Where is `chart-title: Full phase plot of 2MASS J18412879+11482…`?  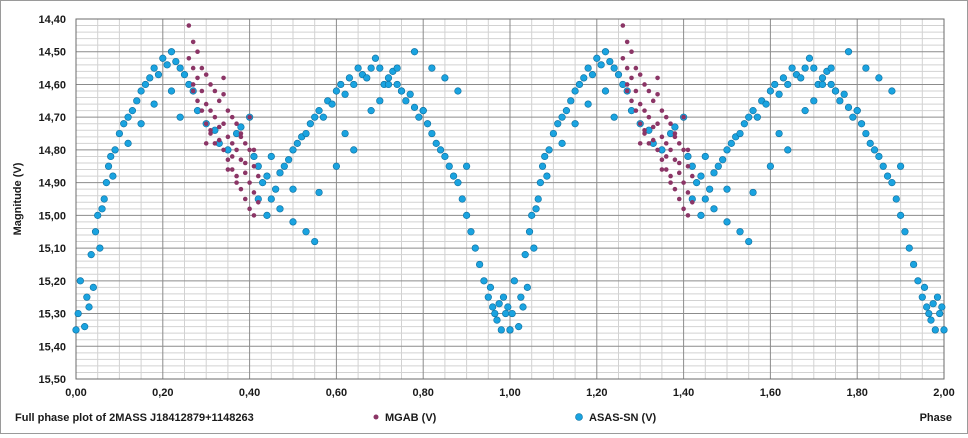 chart-title: Full phase plot of 2MASS J18412879+11482… is located at coordinates (134, 418).